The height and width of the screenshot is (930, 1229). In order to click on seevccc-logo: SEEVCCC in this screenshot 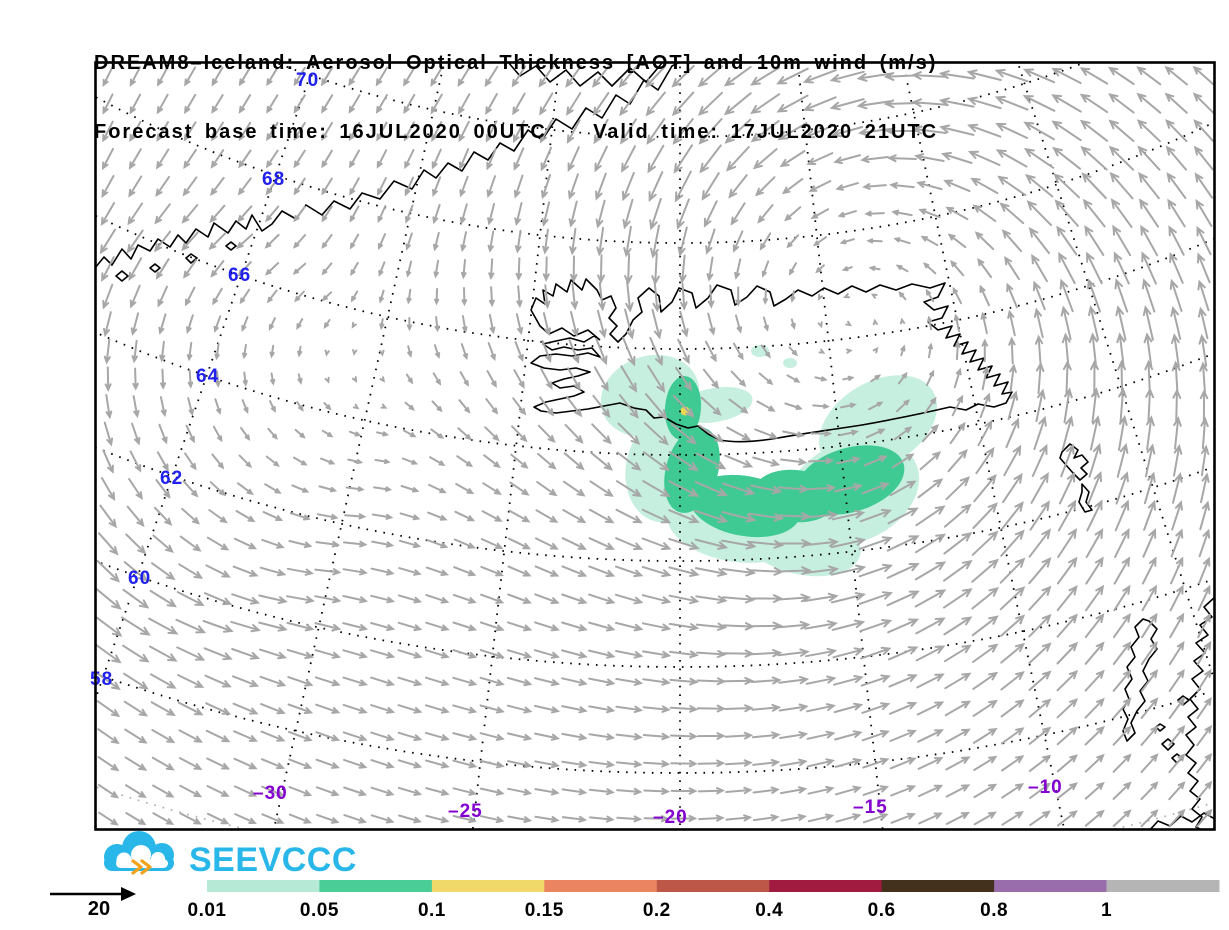, I will do `click(230, 855)`.